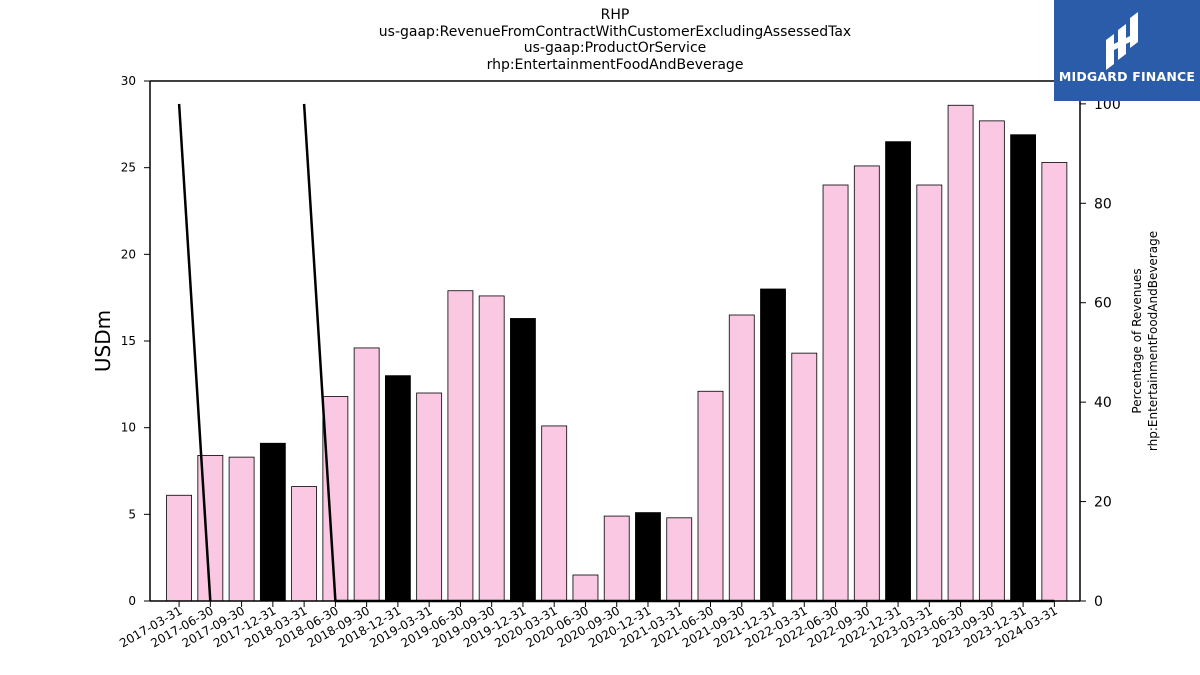 This screenshot has height=675, width=1200. Describe the element at coordinates (1103, 304) in the screenshot. I see `y-tick-label-right-60: 60` at that location.